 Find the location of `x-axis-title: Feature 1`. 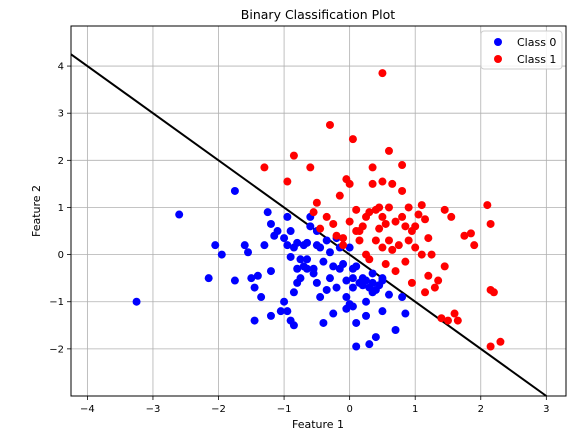

x-axis-title: Feature 1 is located at coordinates (318, 424).